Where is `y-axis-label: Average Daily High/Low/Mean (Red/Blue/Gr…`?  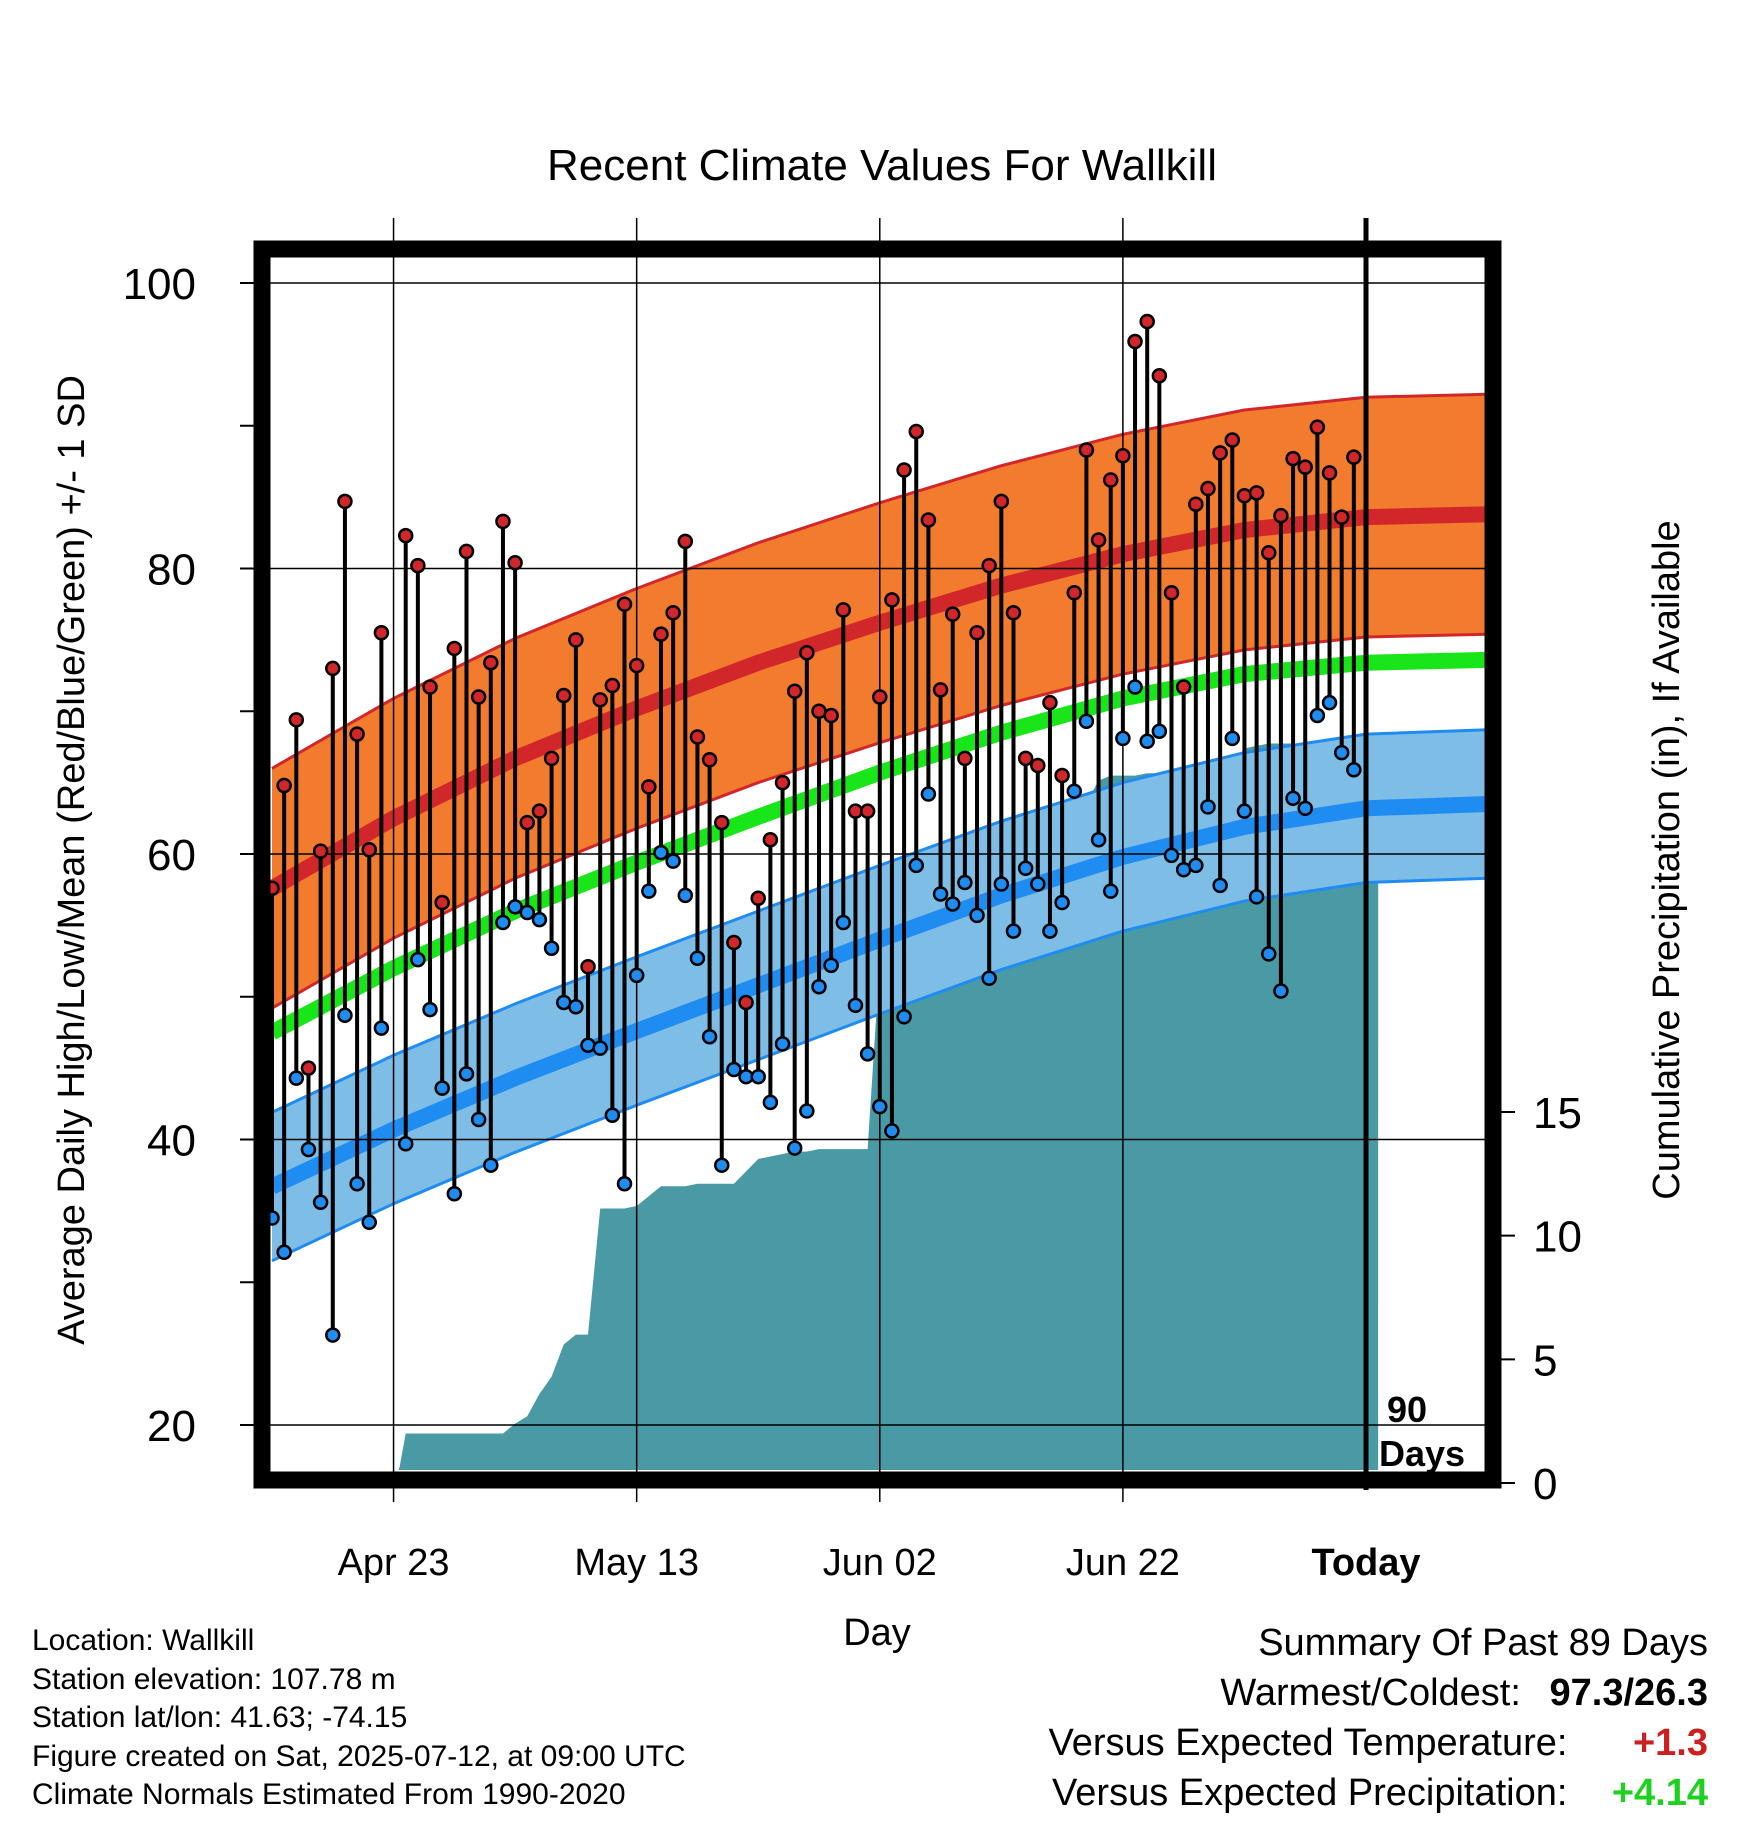 y-axis-label: Average Daily High/Low/Mean (Red/Blue/Gr… is located at coordinates (72, 860).